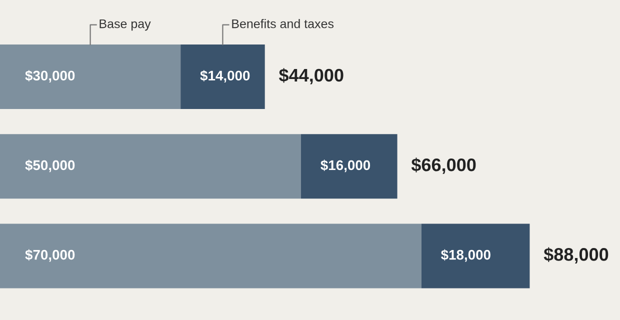 This screenshot has width=620, height=320. I want to click on total-label: $88,000, so click(576, 255).